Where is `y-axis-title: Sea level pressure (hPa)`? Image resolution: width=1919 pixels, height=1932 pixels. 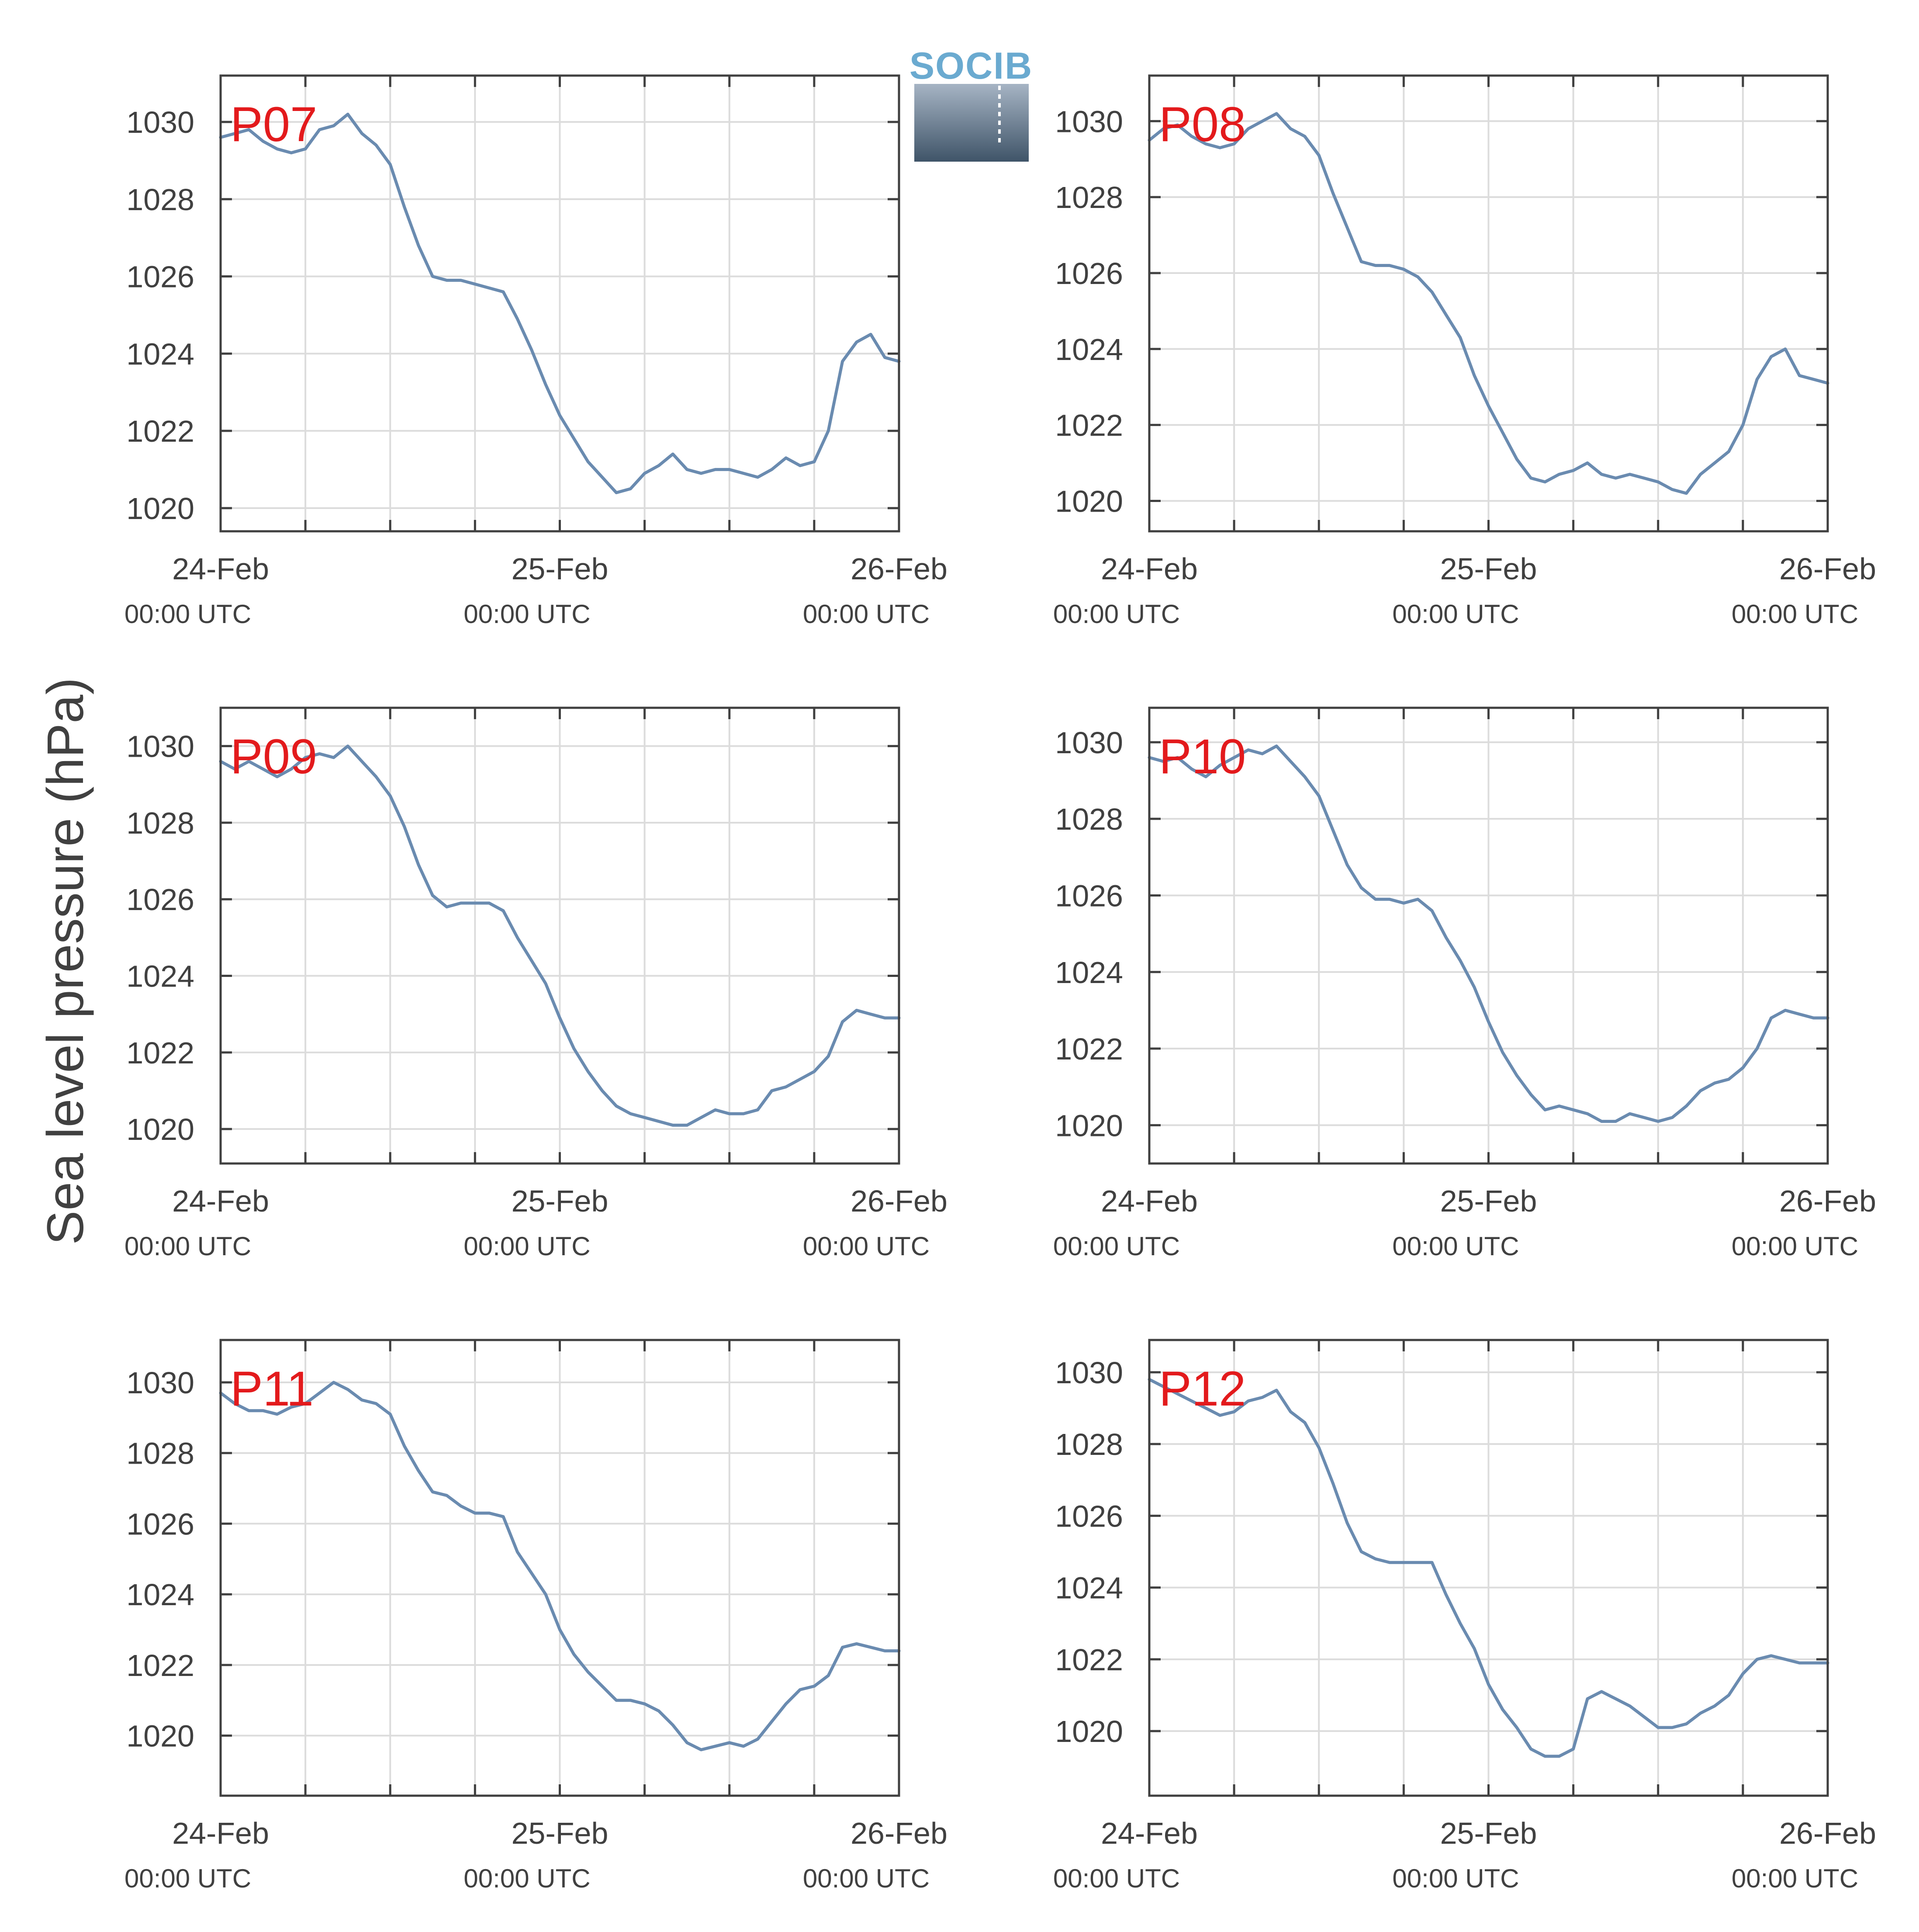 y-axis-title: Sea level pressure (hPa) is located at coordinates (65, 961).